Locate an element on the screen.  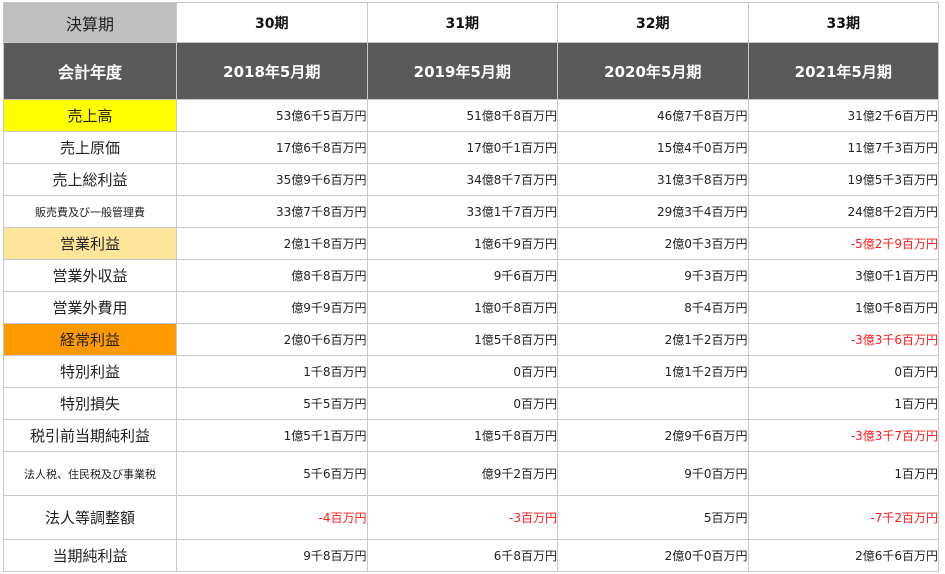
row-label: 特別利益 is located at coordinates (90, 371).